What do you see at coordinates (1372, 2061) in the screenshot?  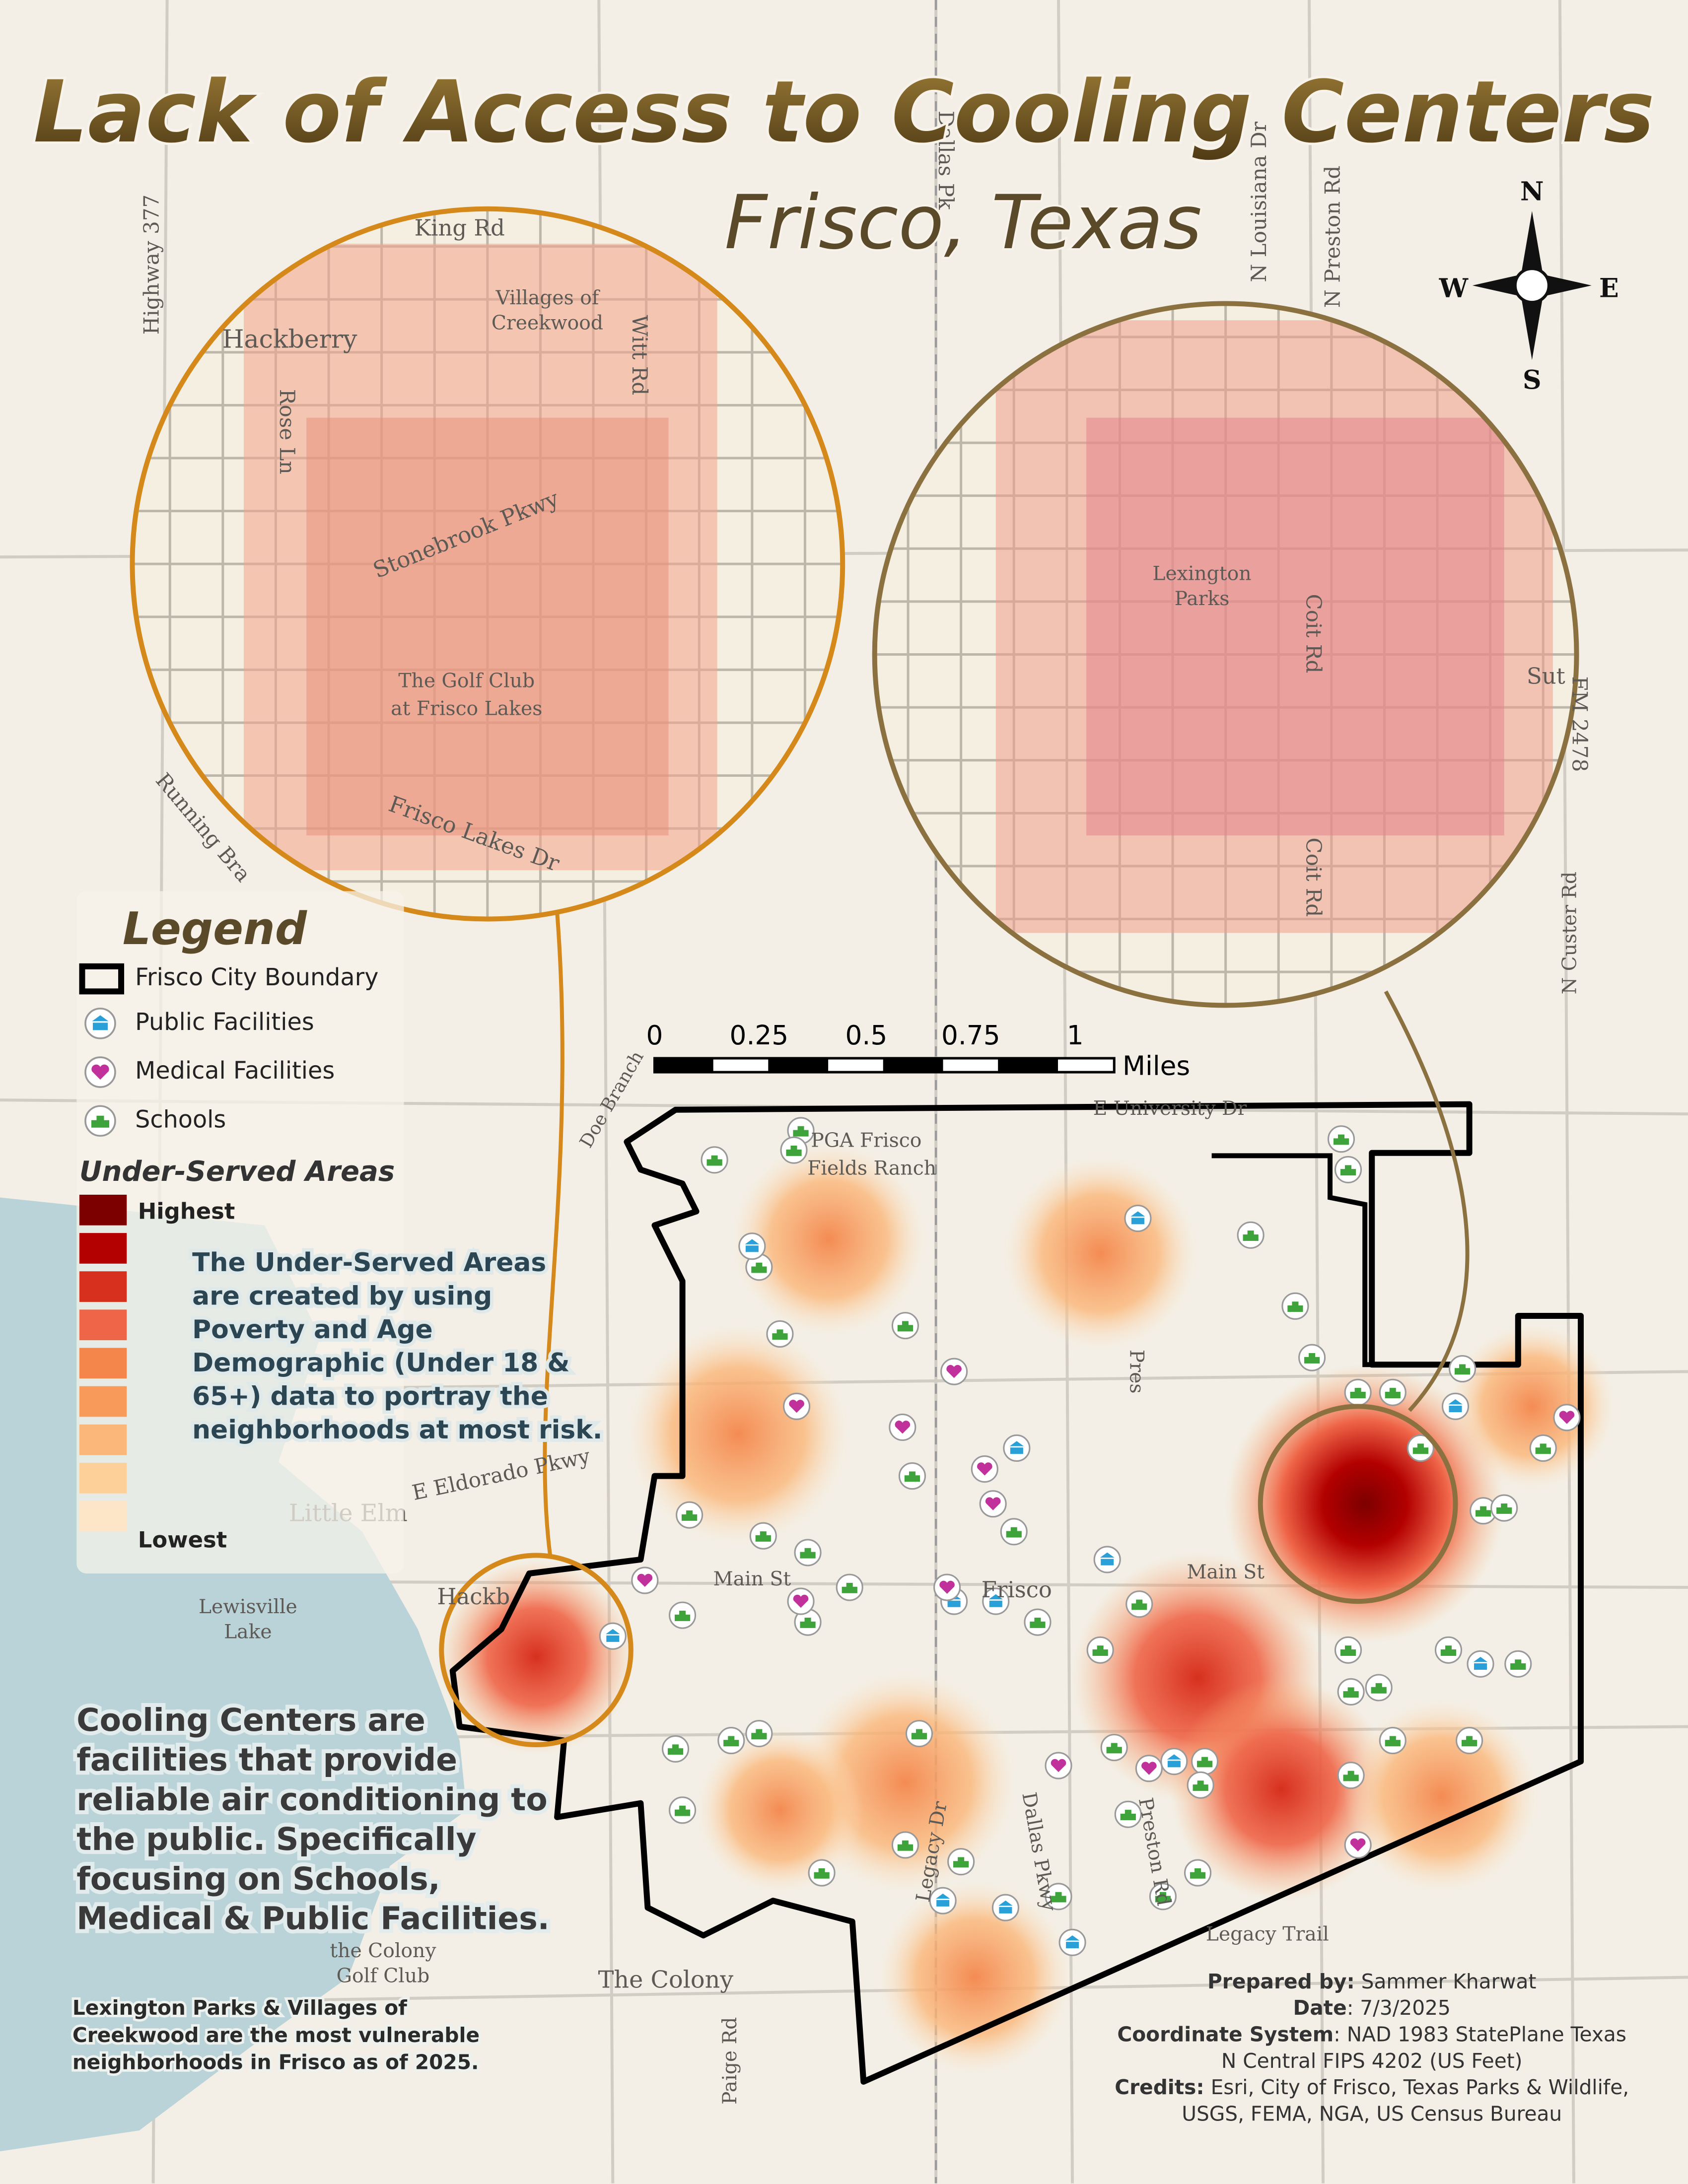 I see `credit-line: N Central FIPS 4202 (US Feet)` at bounding box center [1372, 2061].